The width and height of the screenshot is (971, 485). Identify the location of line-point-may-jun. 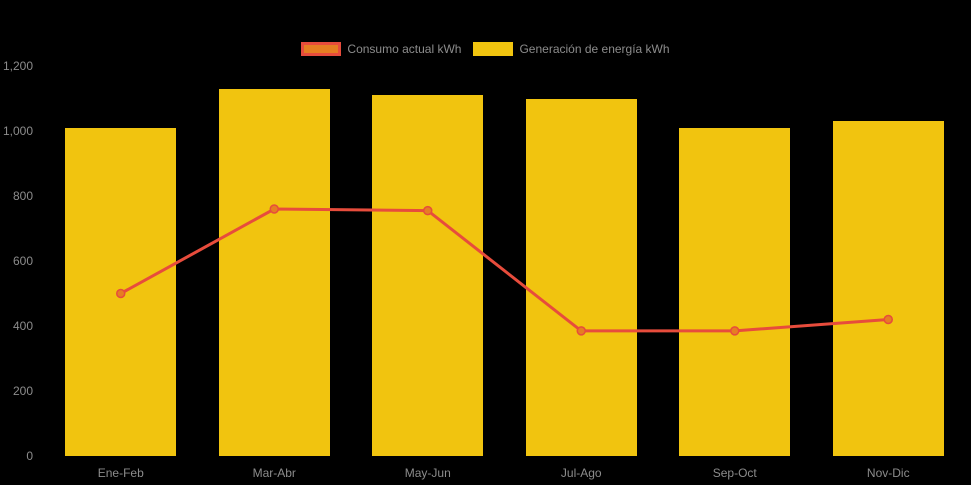
(428, 210).